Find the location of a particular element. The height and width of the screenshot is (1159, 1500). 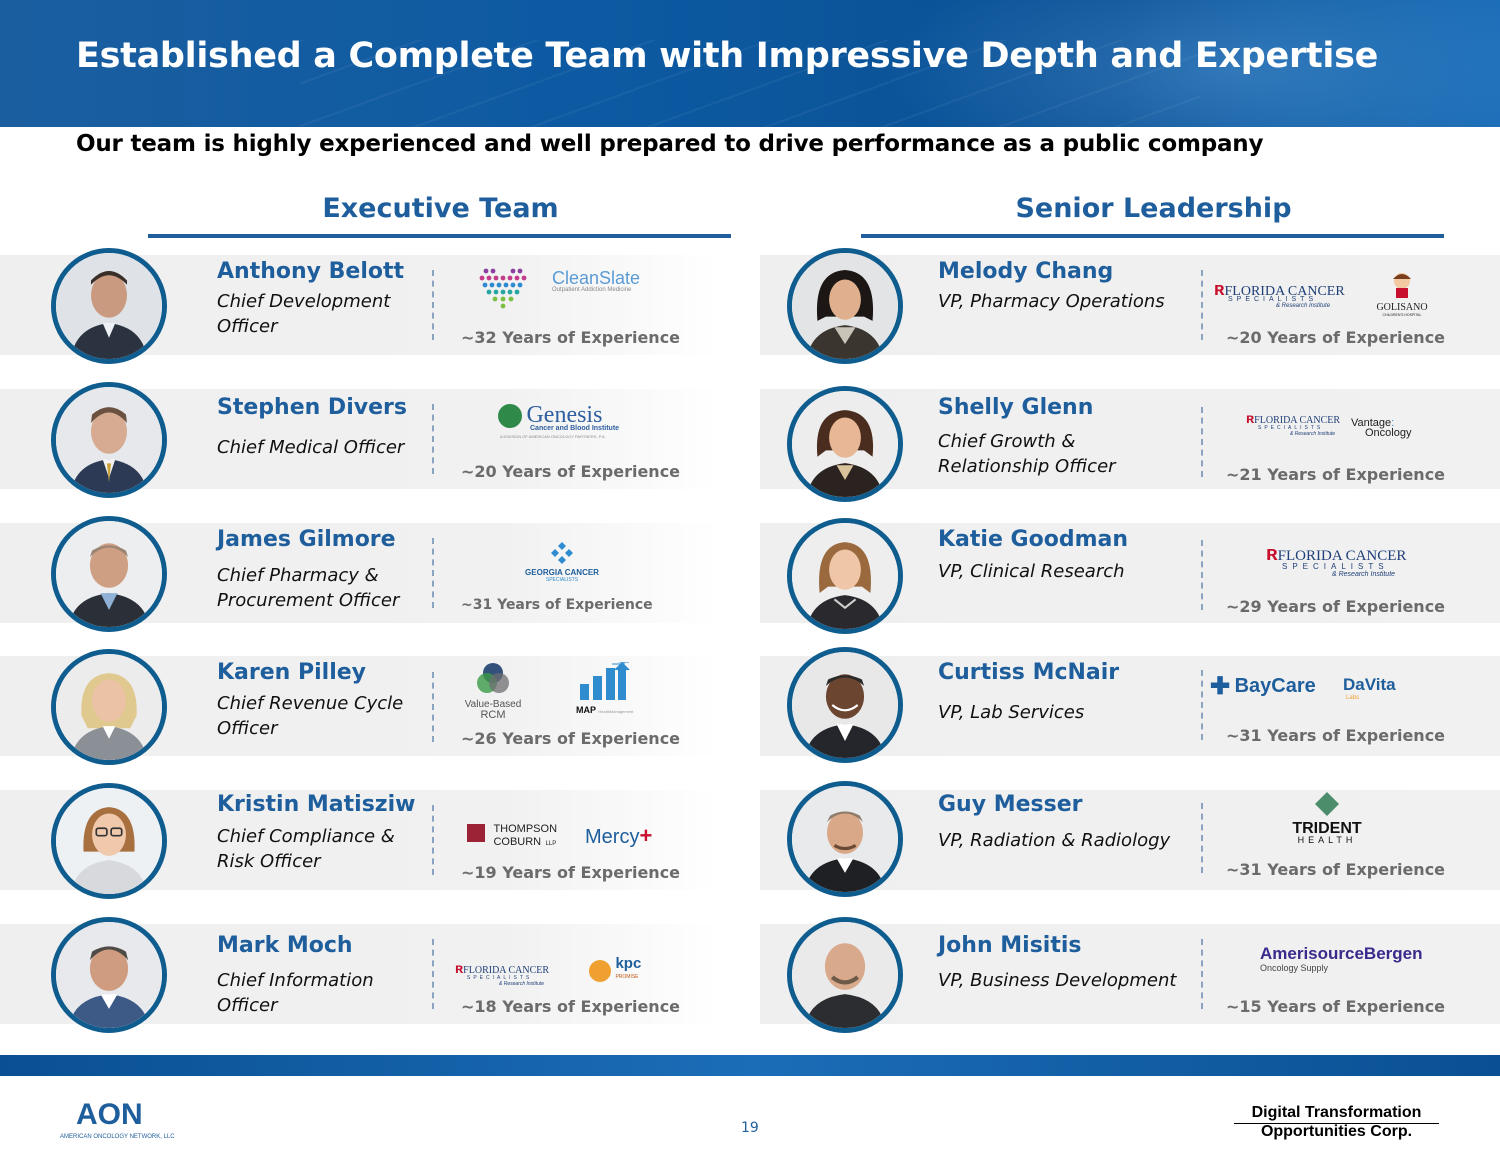

vantage-oncology-logo: Vantage: Oncology is located at coordinates (1381, 428).